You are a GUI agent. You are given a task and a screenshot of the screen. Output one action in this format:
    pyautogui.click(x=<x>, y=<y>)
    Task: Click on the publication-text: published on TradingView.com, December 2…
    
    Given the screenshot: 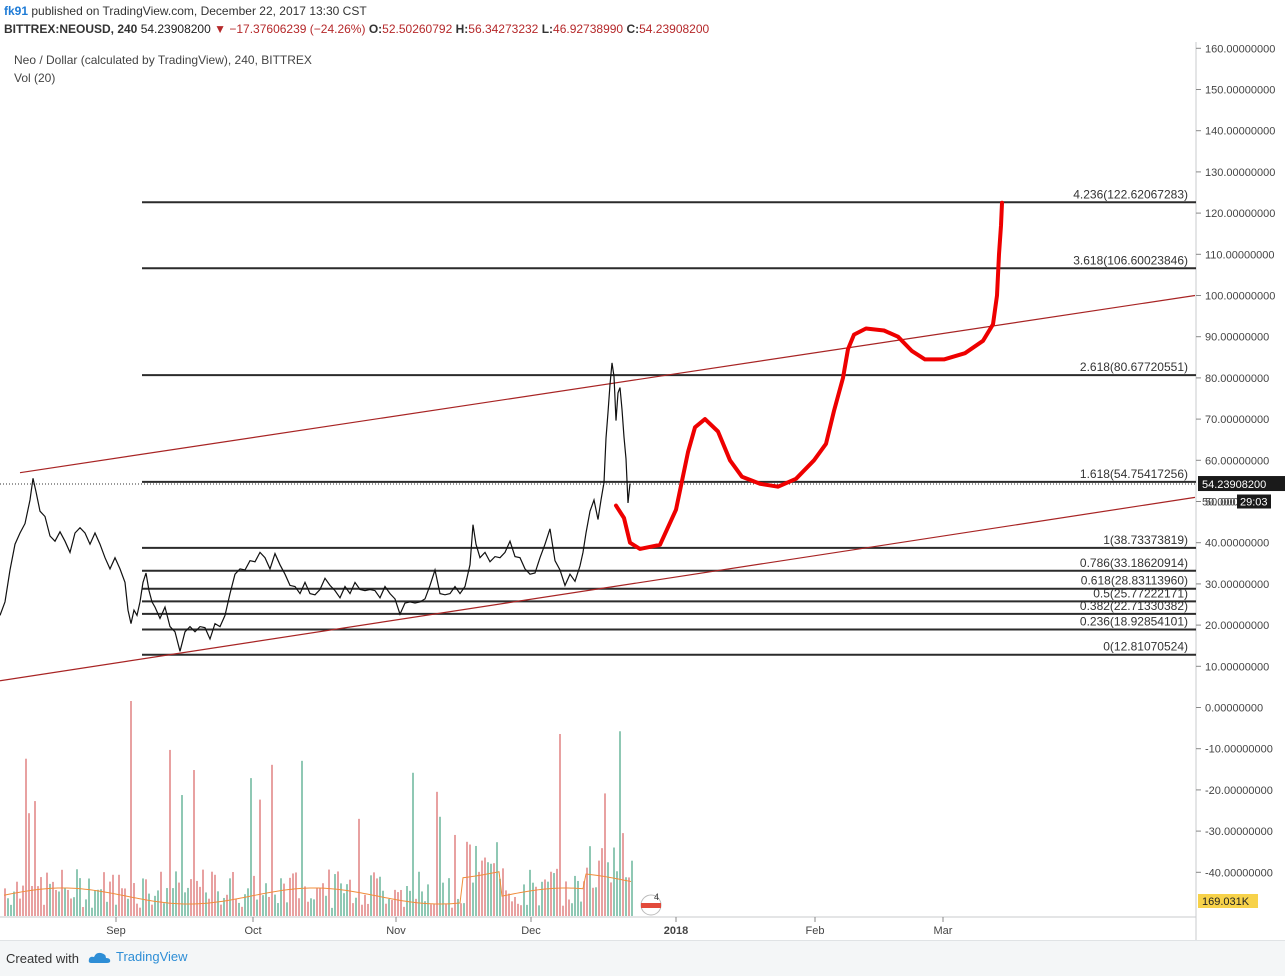 What is the action you would take?
    pyautogui.click(x=197, y=11)
    